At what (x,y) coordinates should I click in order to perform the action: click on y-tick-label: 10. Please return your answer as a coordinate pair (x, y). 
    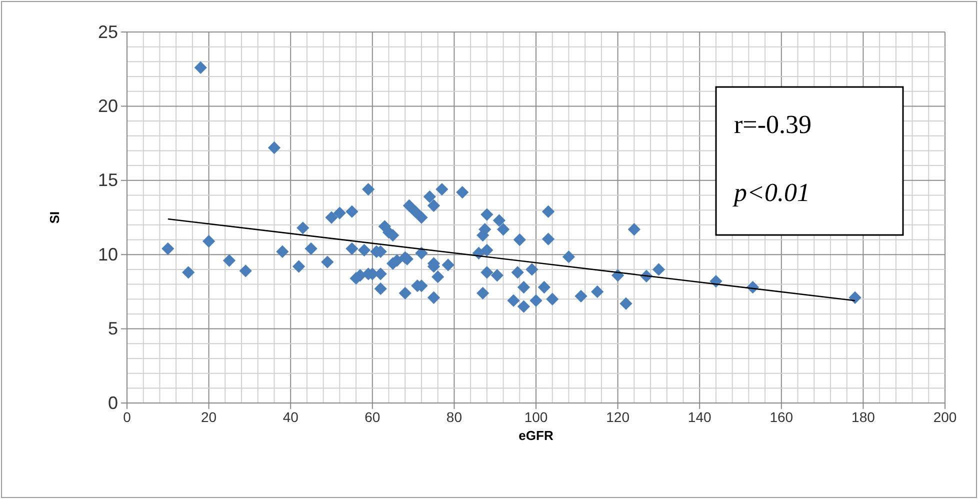
    Looking at the image, I should click on (108, 254).